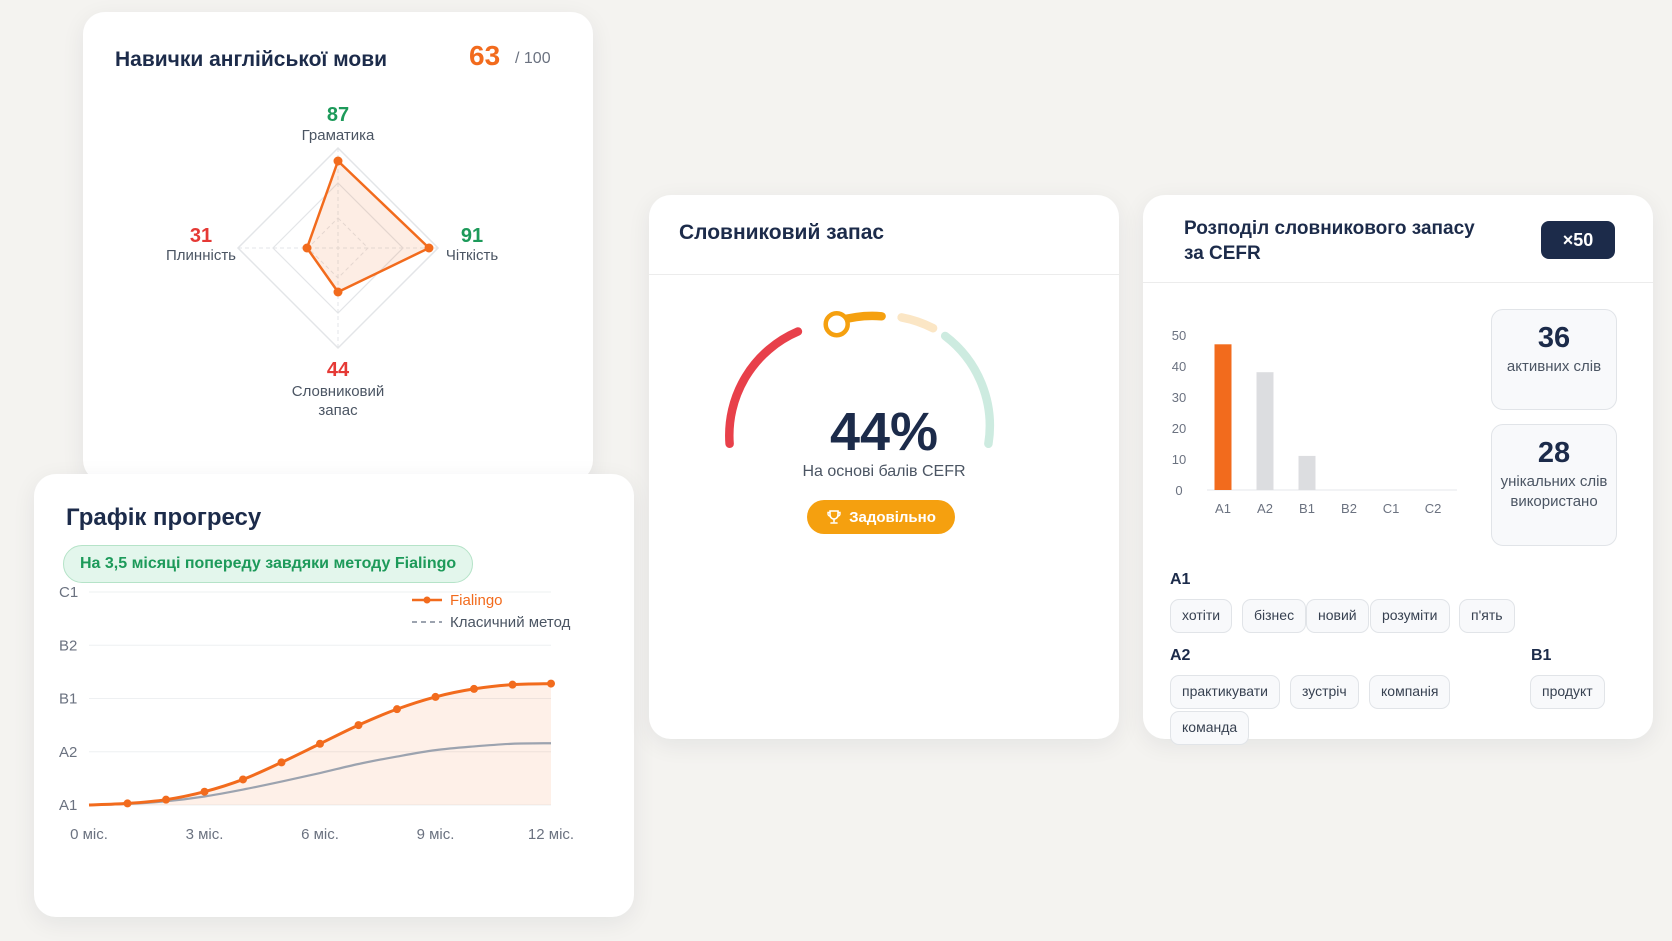 The image size is (1672, 941). What do you see at coordinates (1265, 508) in the screenshot?
I see `x-tick-label: A2` at bounding box center [1265, 508].